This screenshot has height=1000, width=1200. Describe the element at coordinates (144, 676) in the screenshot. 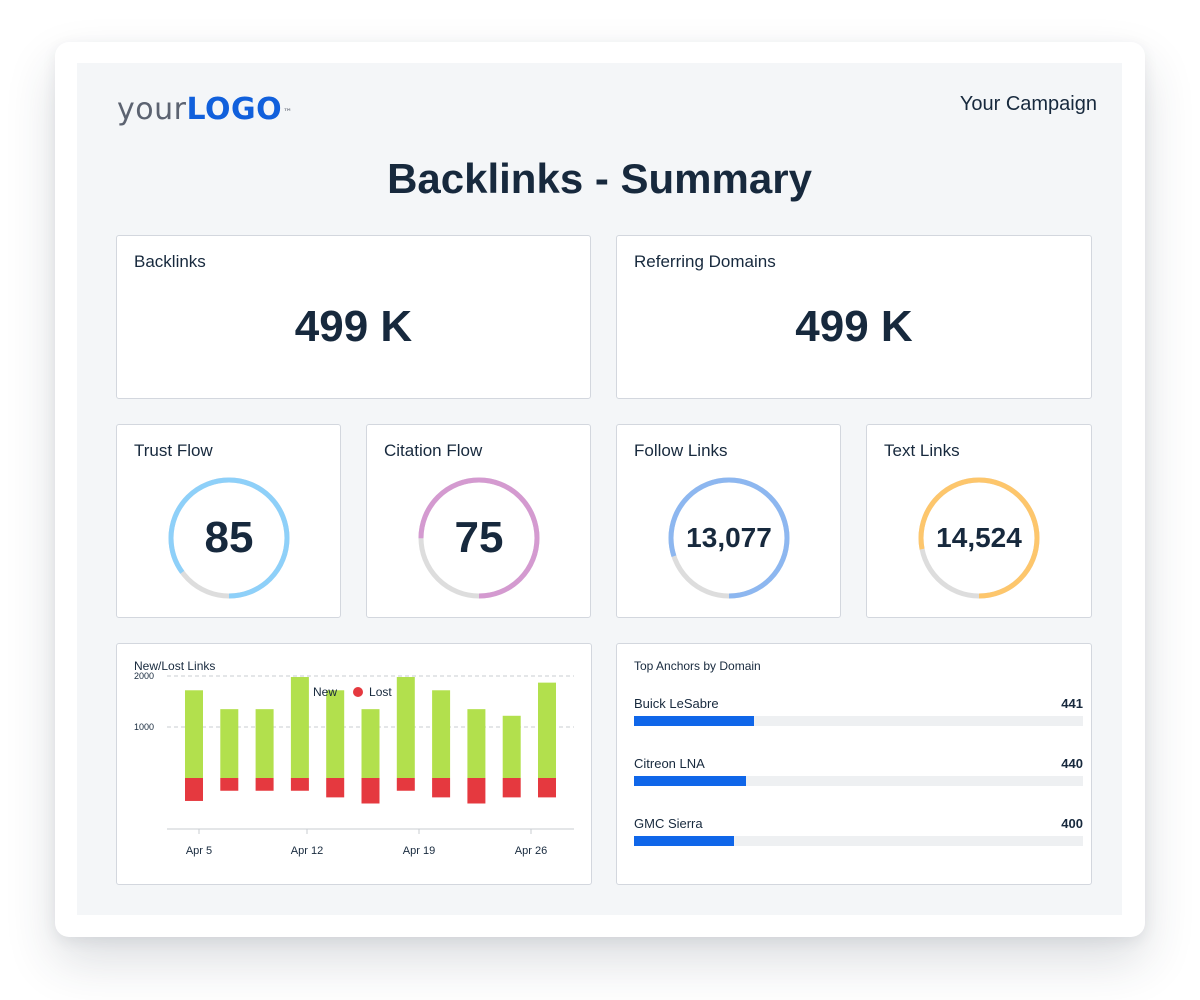

I see `y-tick-label: 2000` at that location.